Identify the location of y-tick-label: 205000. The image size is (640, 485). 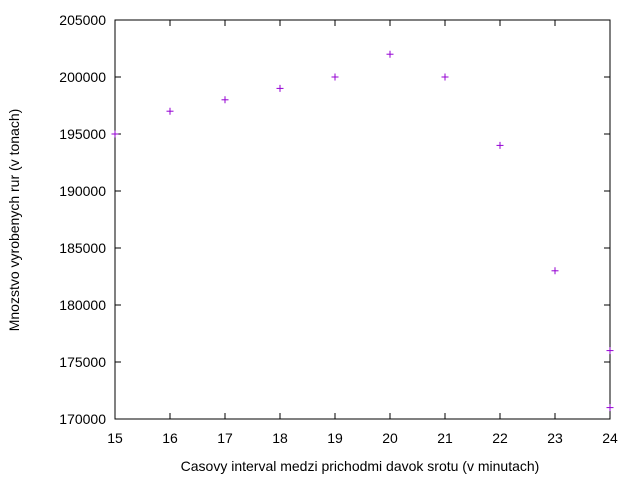
(82, 20).